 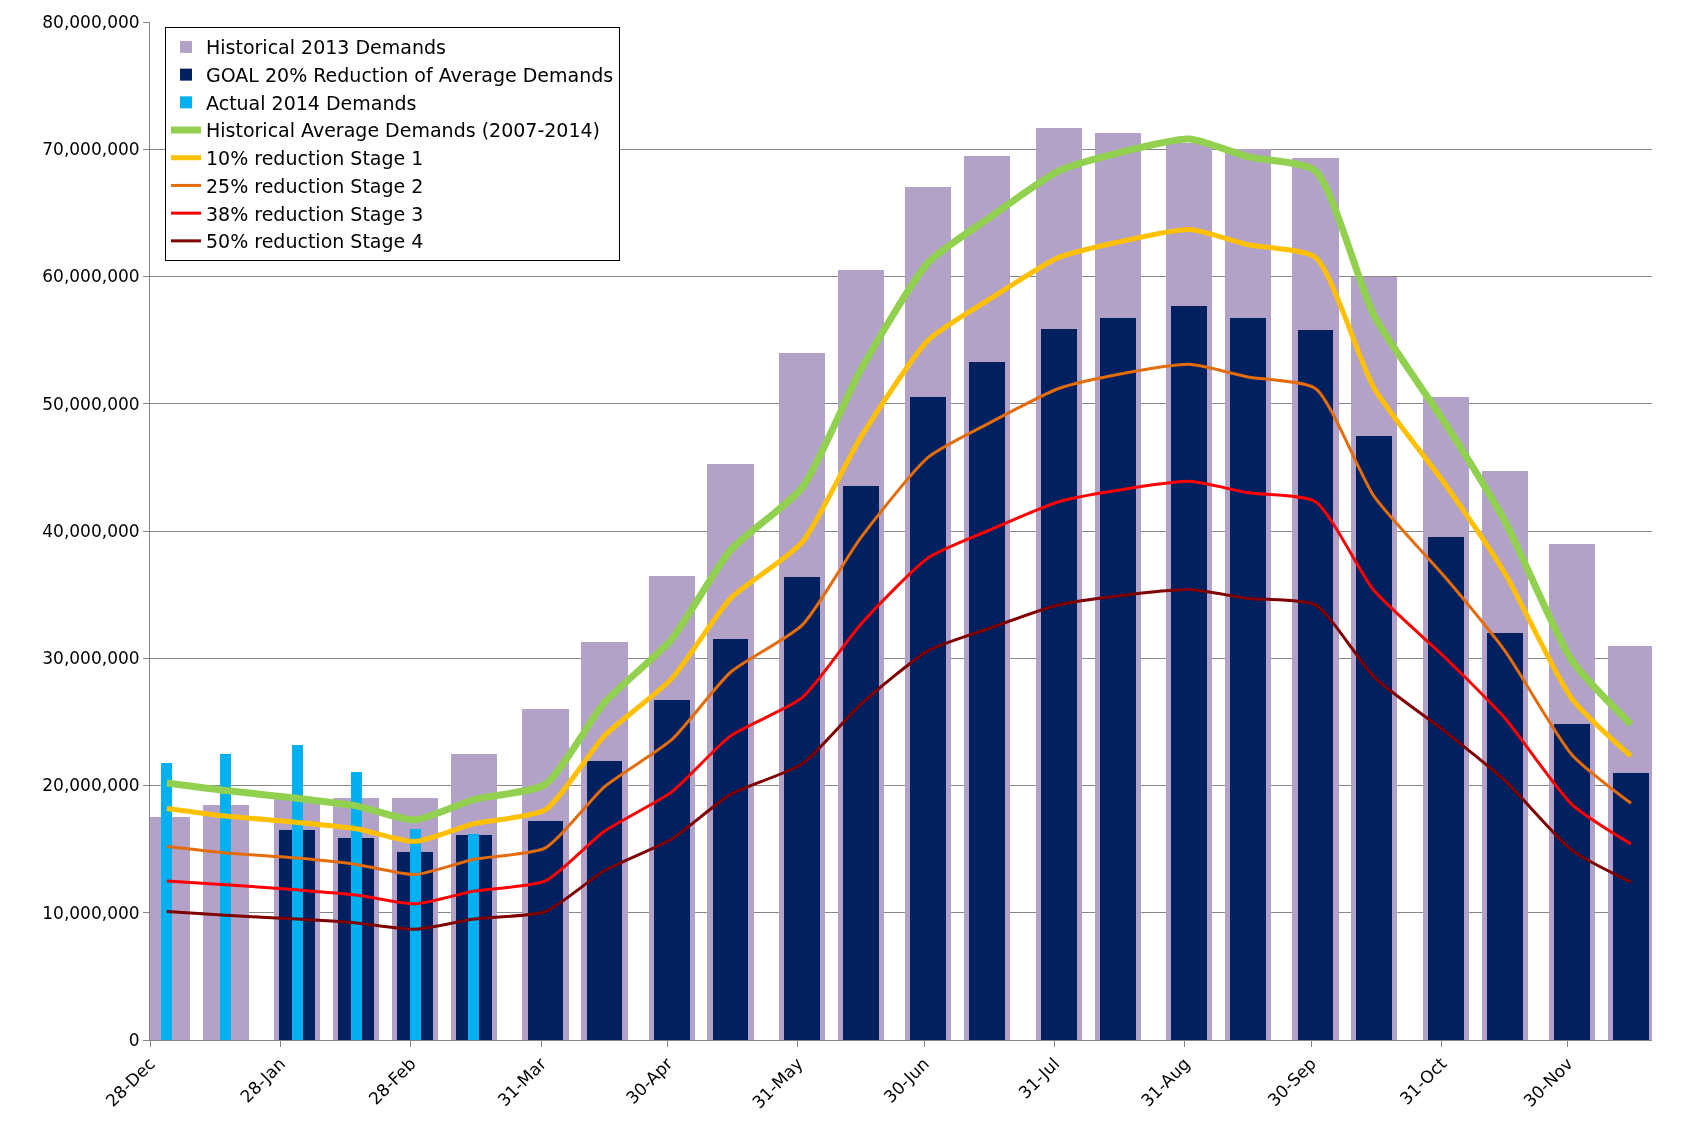 I want to click on legend-label: 25% reduction Stage 2, so click(x=315, y=185).